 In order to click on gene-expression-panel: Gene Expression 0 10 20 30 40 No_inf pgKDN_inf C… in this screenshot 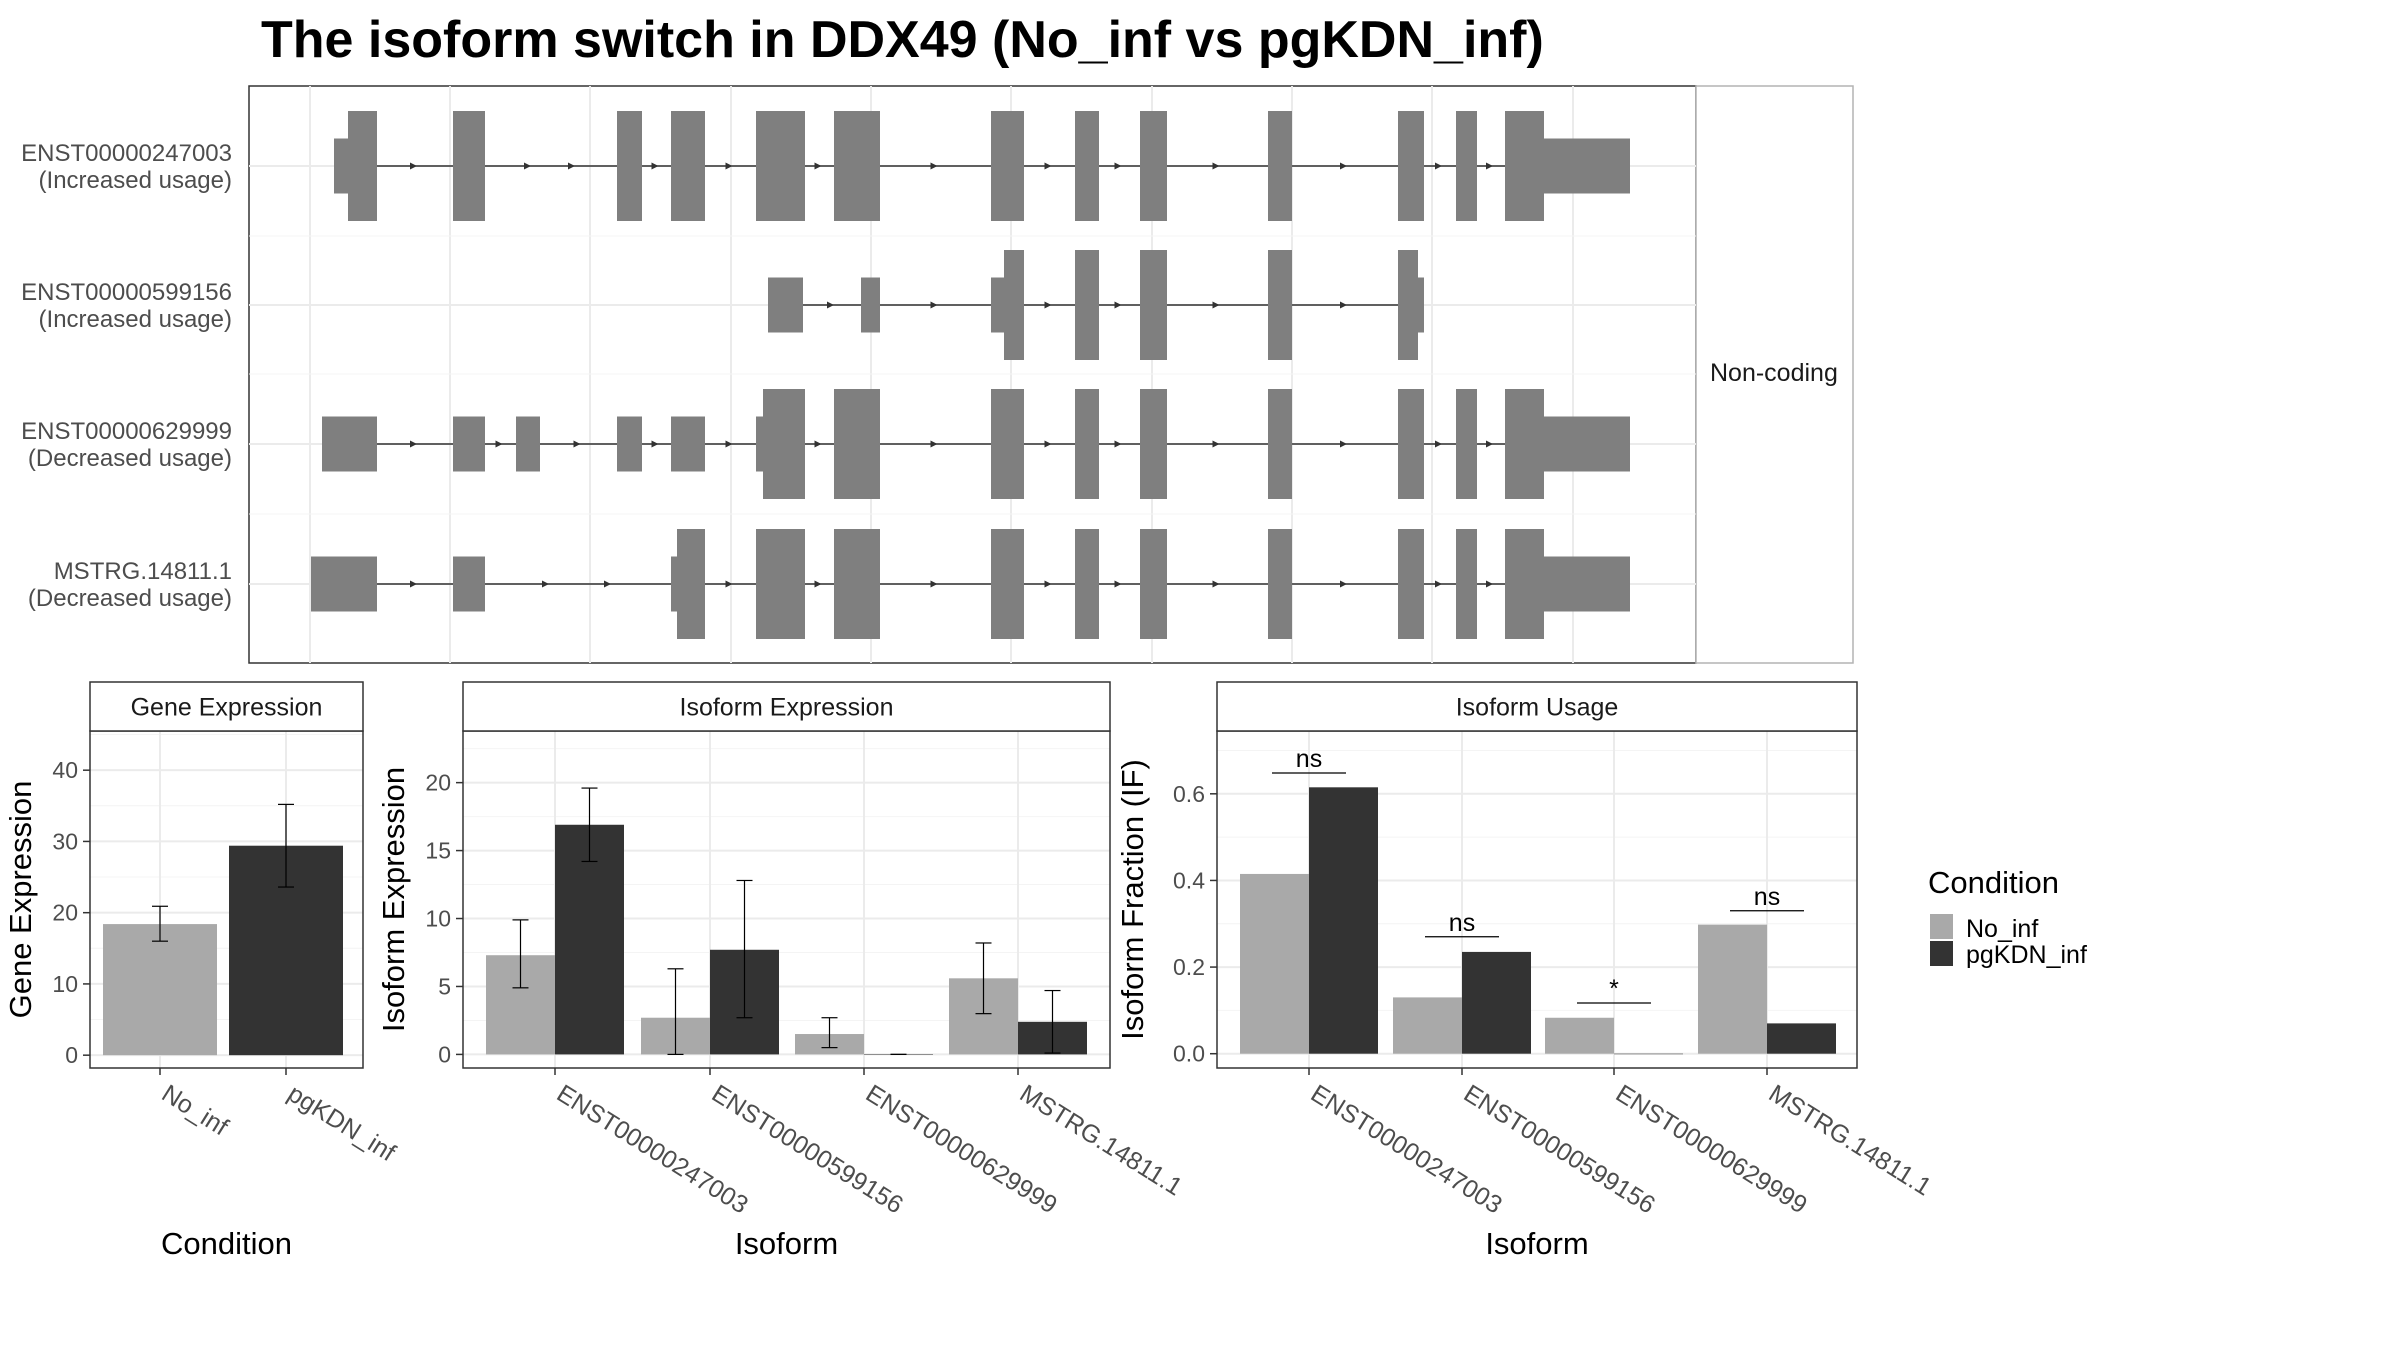, I will do `click(201, 971)`.